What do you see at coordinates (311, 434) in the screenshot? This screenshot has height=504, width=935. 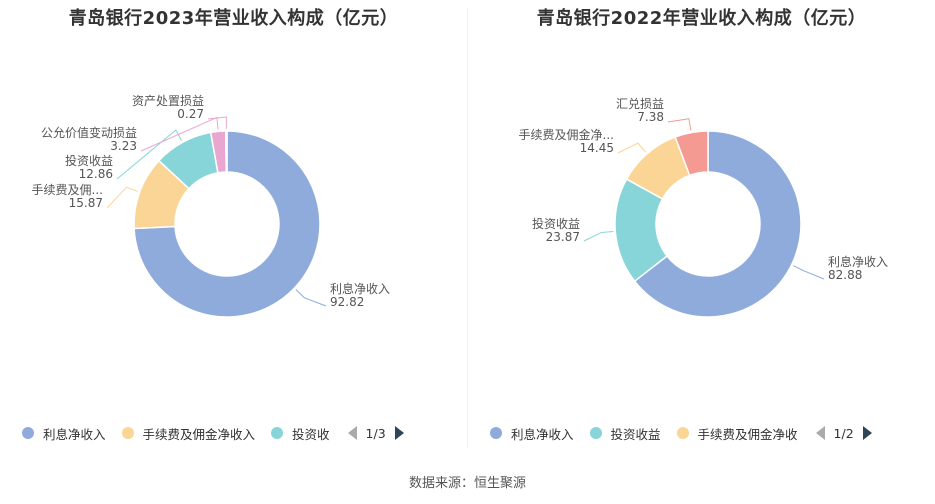 I see `legend-label: 投资收` at bounding box center [311, 434].